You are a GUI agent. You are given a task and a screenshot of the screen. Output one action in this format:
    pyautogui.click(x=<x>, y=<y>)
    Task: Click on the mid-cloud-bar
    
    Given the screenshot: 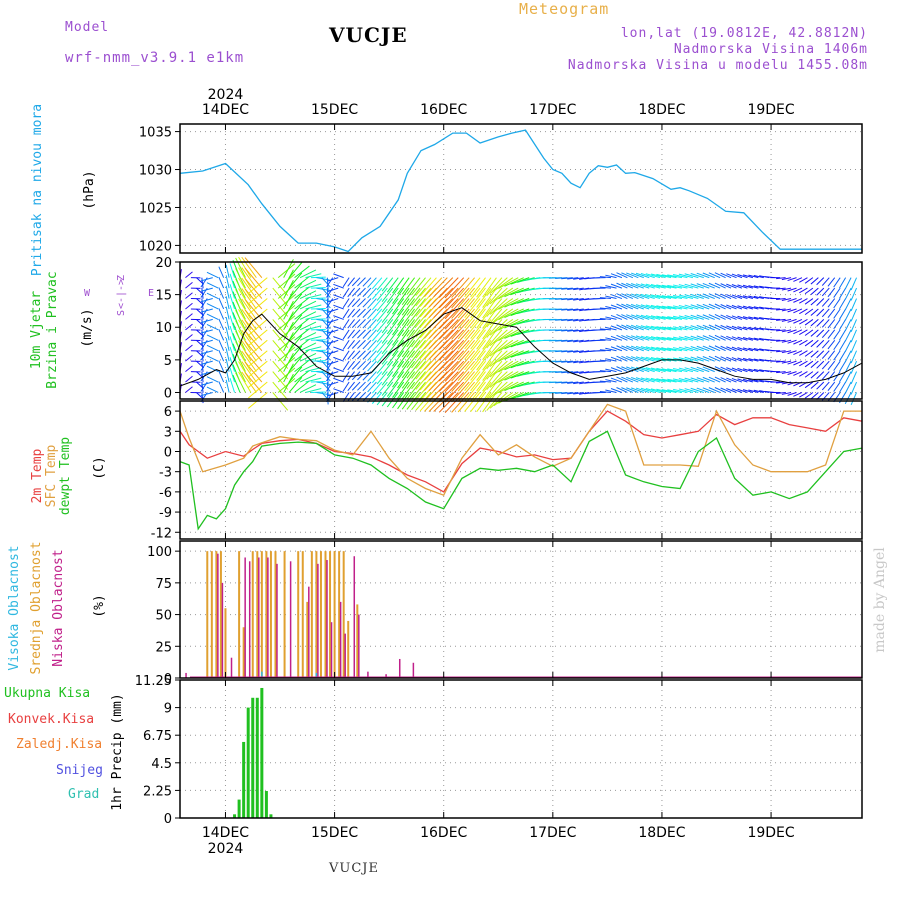 What is the action you would take?
    pyautogui.click(x=316, y=614)
    